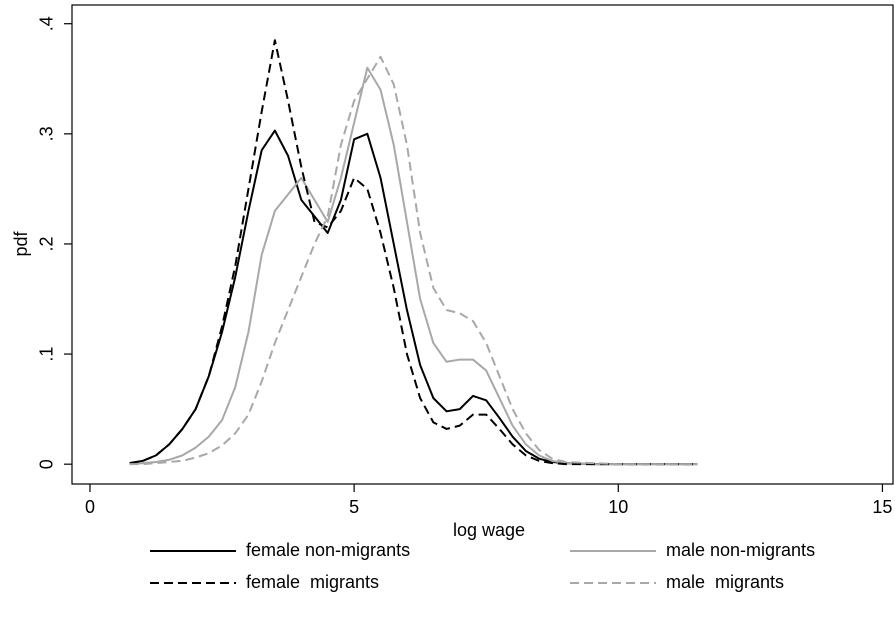 This screenshot has width=895, height=631. I want to click on y-tick-label: 0, so click(47, 464).